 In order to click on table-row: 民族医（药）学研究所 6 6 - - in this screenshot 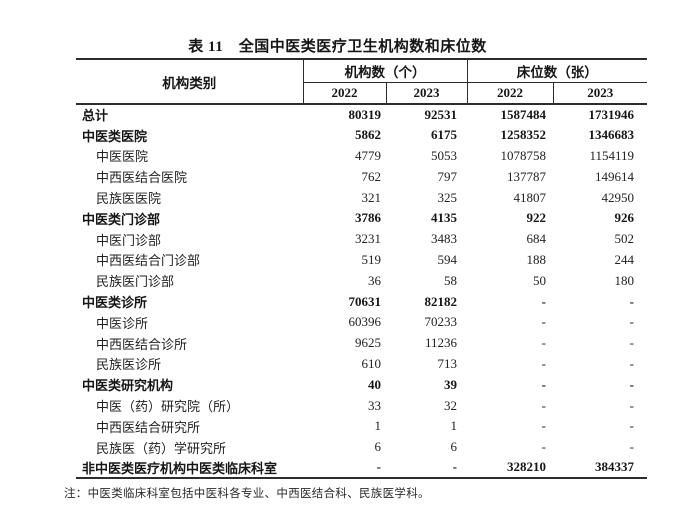, I will do `click(361, 447)`.